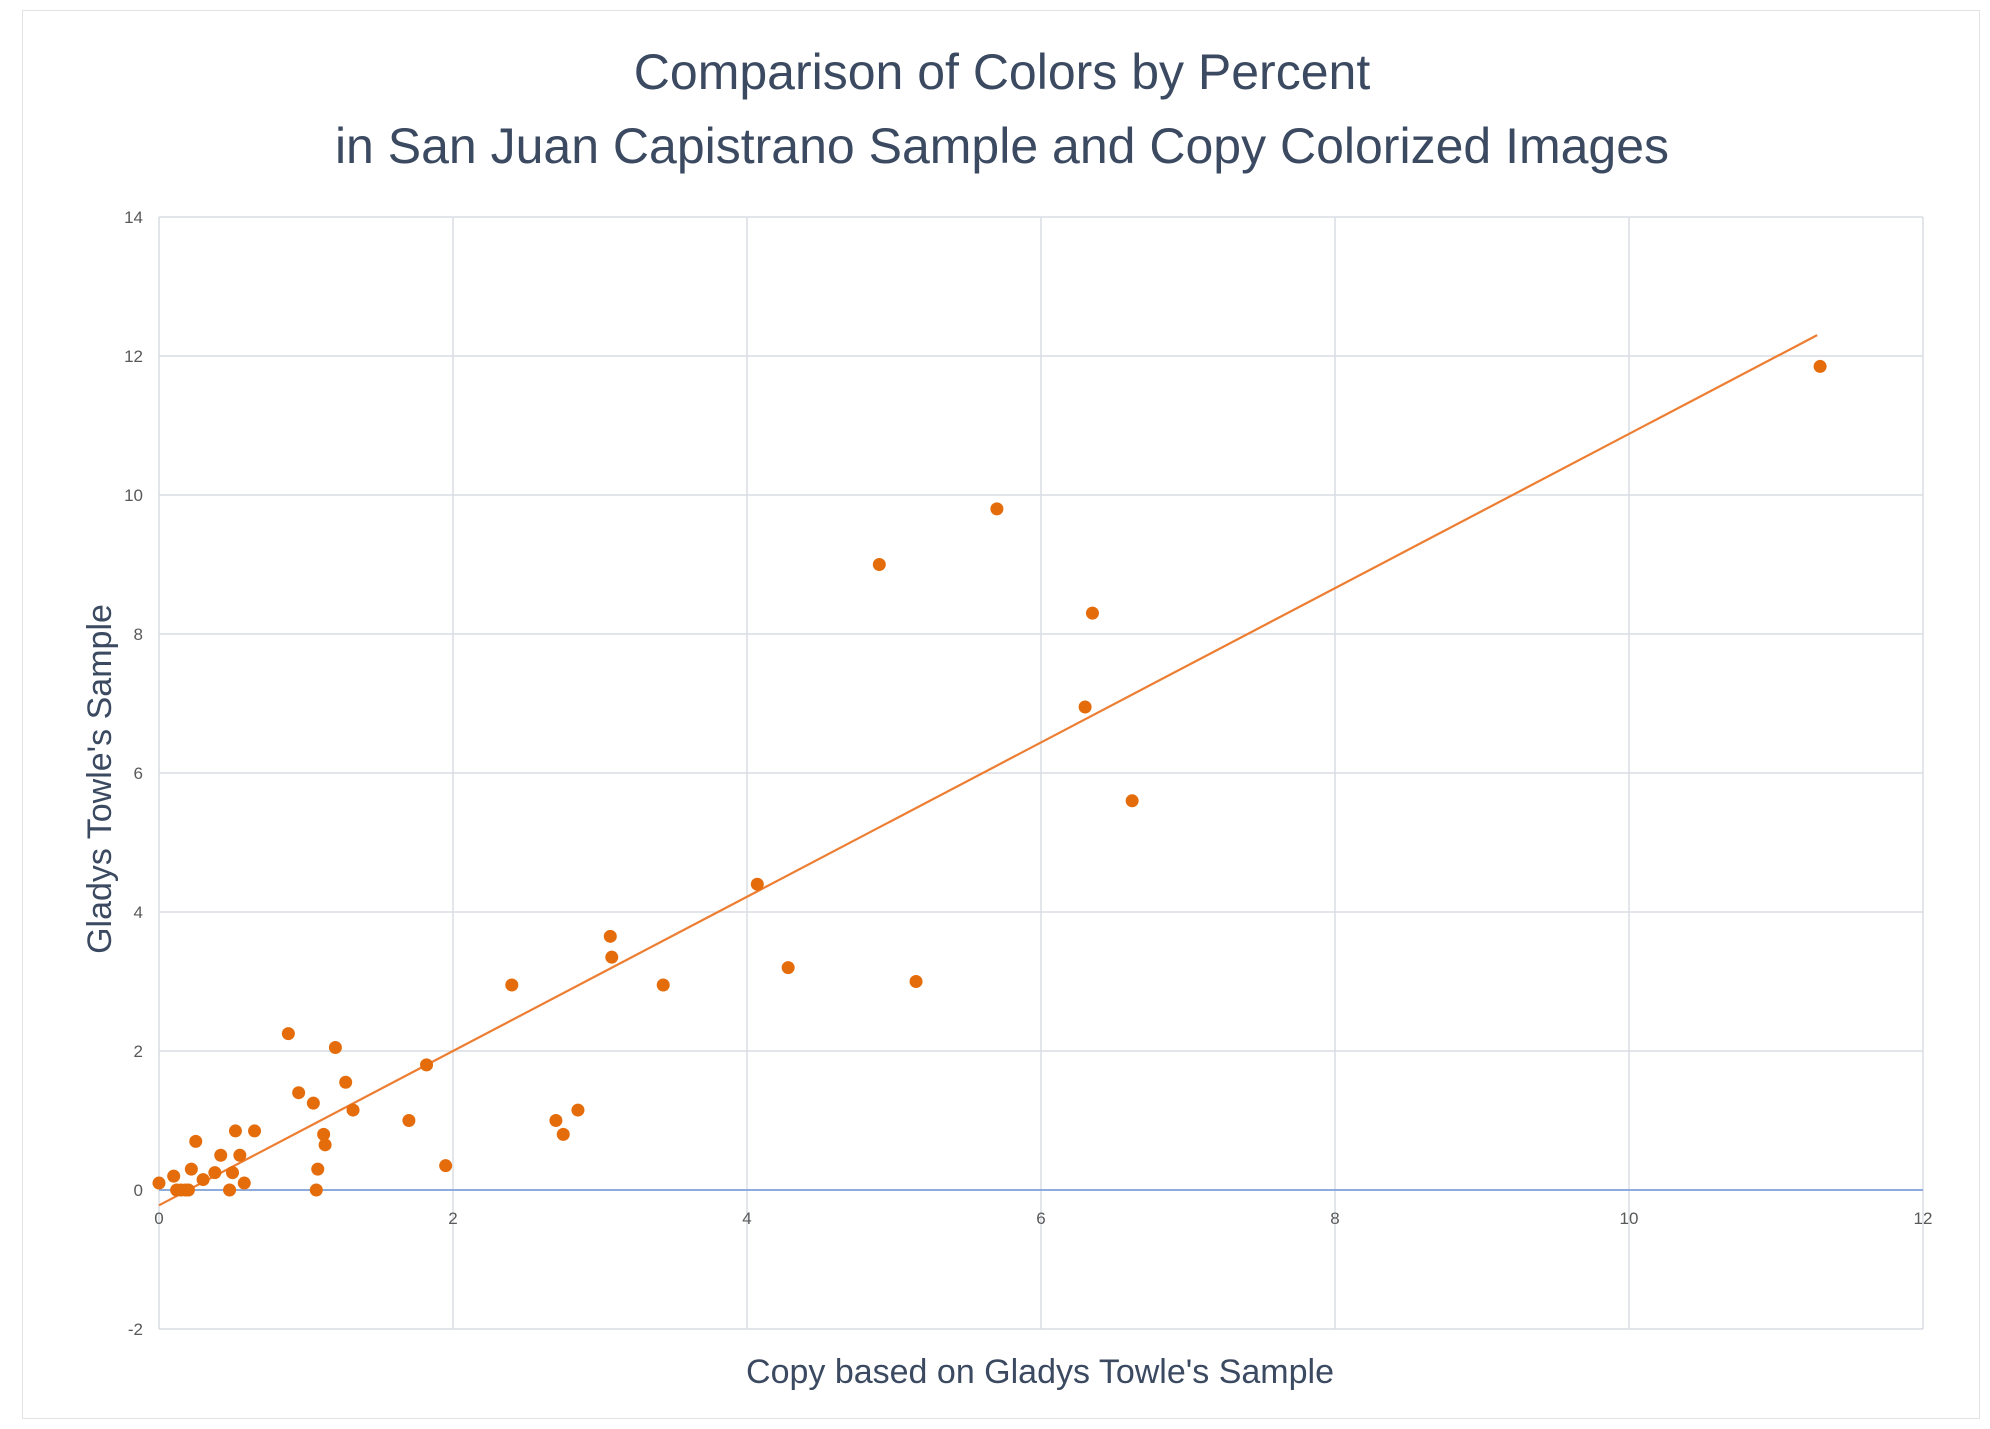 Image resolution: width=1990 pixels, height=1429 pixels. I want to click on y-tick-label: 10, so click(133, 495).